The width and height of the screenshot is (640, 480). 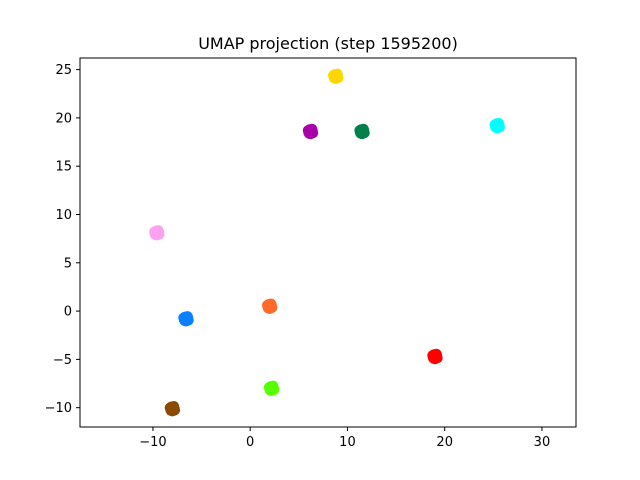 What do you see at coordinates (62, 239) in the screenshot?
I see `y-axis-ticks: −10 −5 0 5 10 15 20 25` at bounding box center [62, 239].